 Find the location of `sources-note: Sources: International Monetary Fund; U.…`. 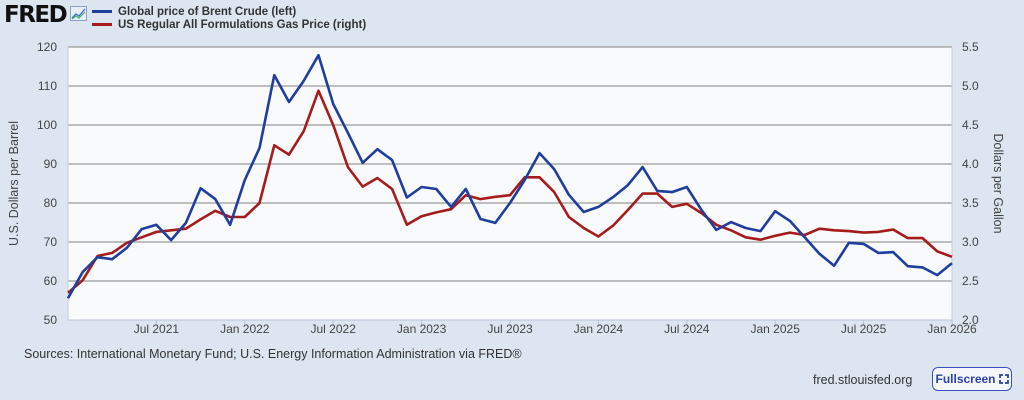

sources-note: Sources: International Monetary Fund; U.… is located at coordinates (273, 354).